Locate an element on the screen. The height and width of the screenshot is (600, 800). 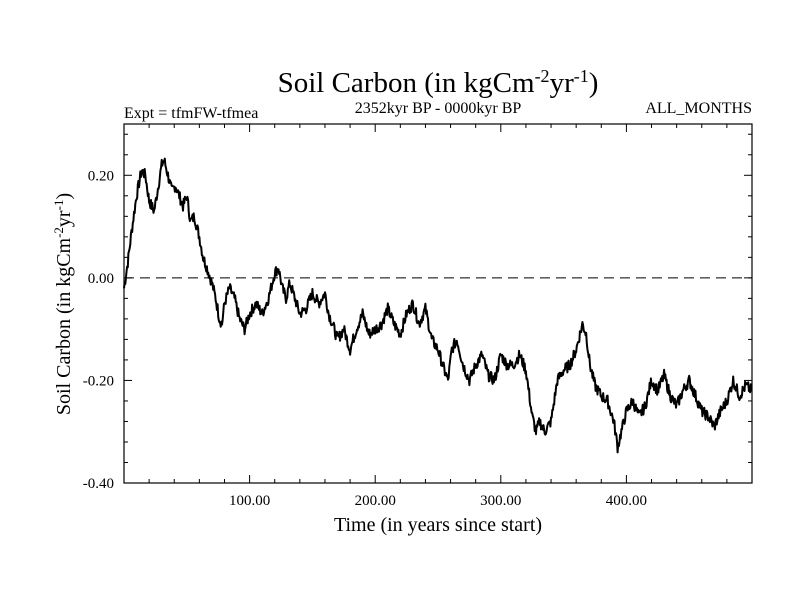
x-tick-label-3: 400.00 is located at coordinates (626, 501).